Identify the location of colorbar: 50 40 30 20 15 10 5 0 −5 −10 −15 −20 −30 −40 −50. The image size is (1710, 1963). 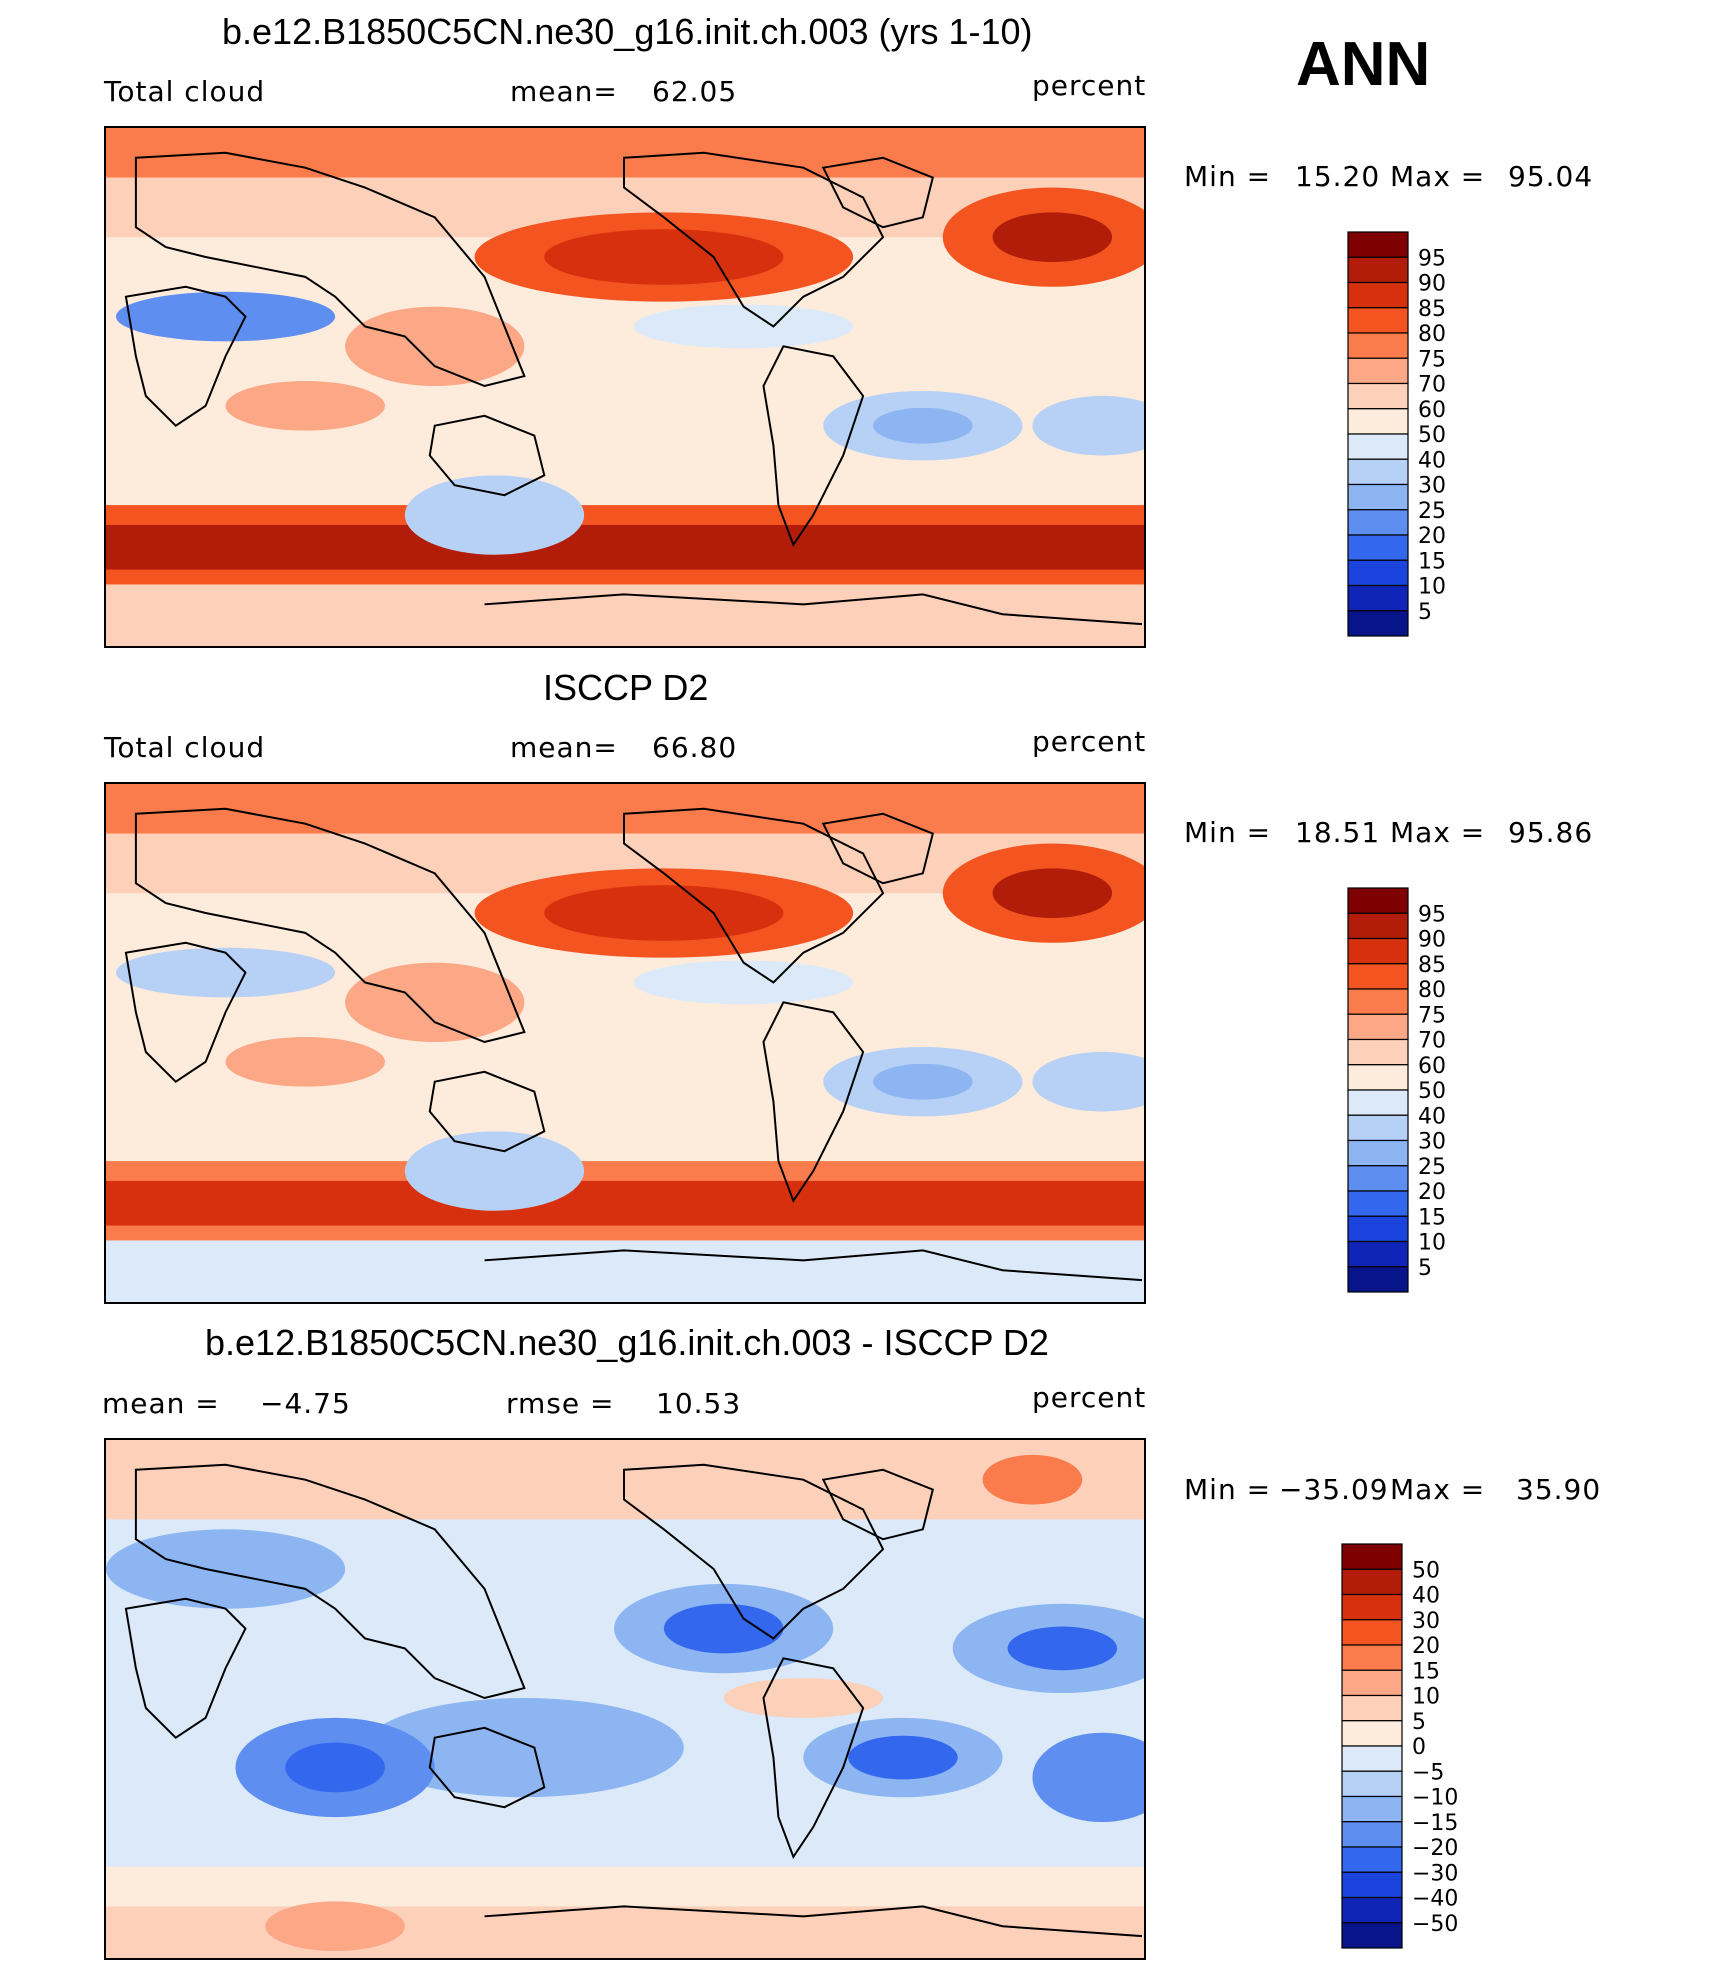
(1393, 1746).